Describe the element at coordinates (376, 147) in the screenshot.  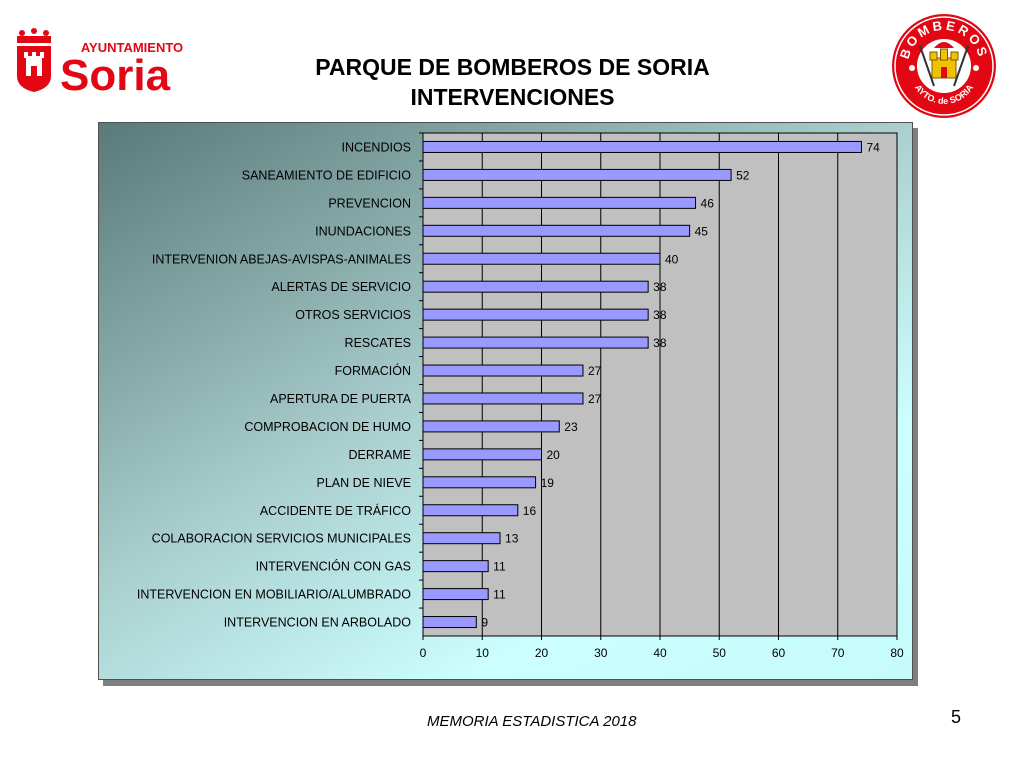
I see `category-label: INCENDIOS` at that location.